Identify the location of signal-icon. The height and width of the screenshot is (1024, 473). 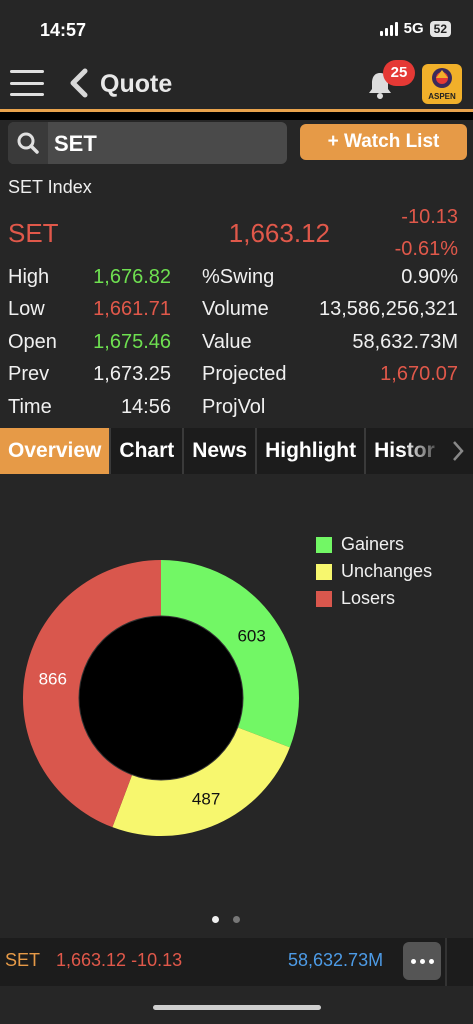
(389, 29).